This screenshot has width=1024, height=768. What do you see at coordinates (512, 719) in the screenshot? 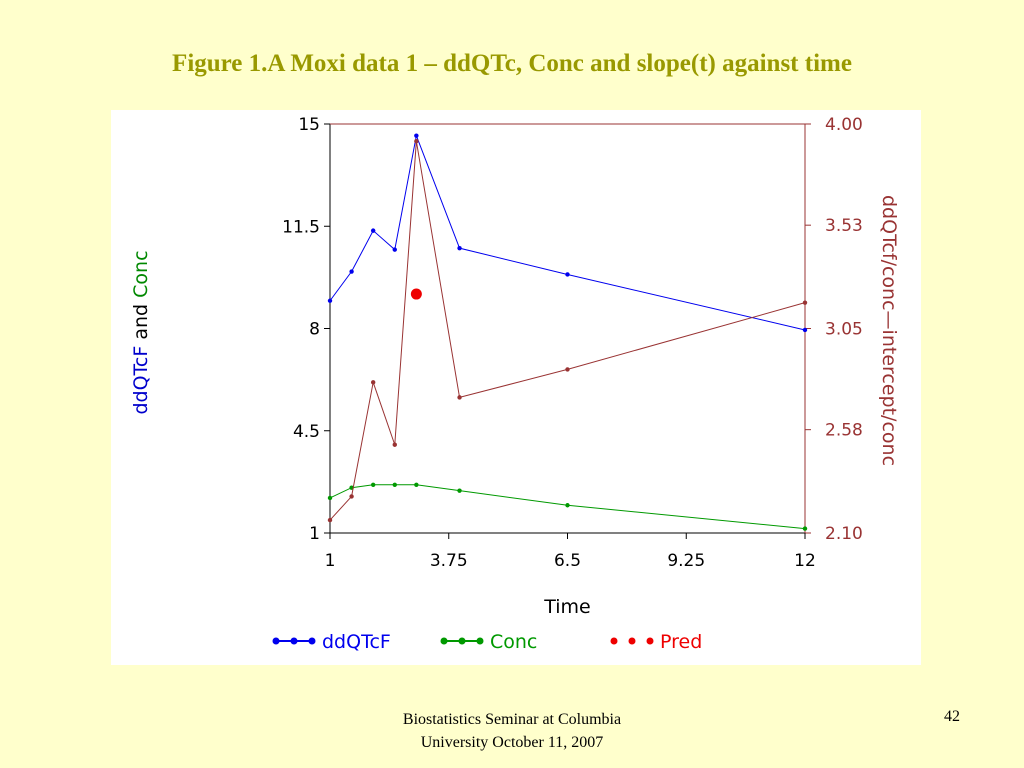
I see `footer-line-1: Biostatistics Seminar at Columbia` at bounding box center [512, 719].